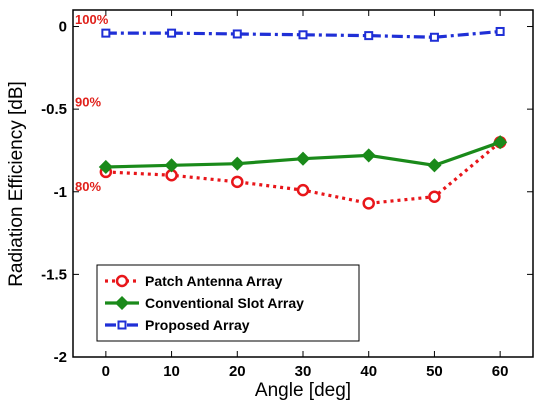  Describe the element at coordinates (214, 281) in the screenshot. I see `legend-label: Patch Antenna Array` at that location.